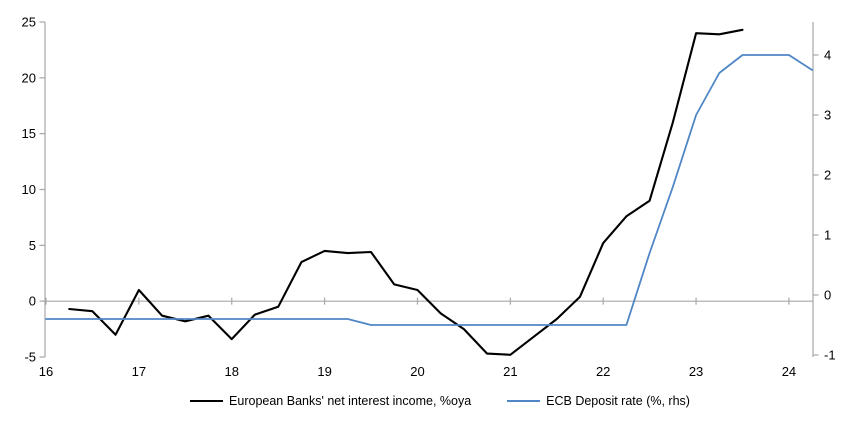 The width and height of the screenshot is (852, 427). I want to click on left-axis-label: 5, so click(32, 245).